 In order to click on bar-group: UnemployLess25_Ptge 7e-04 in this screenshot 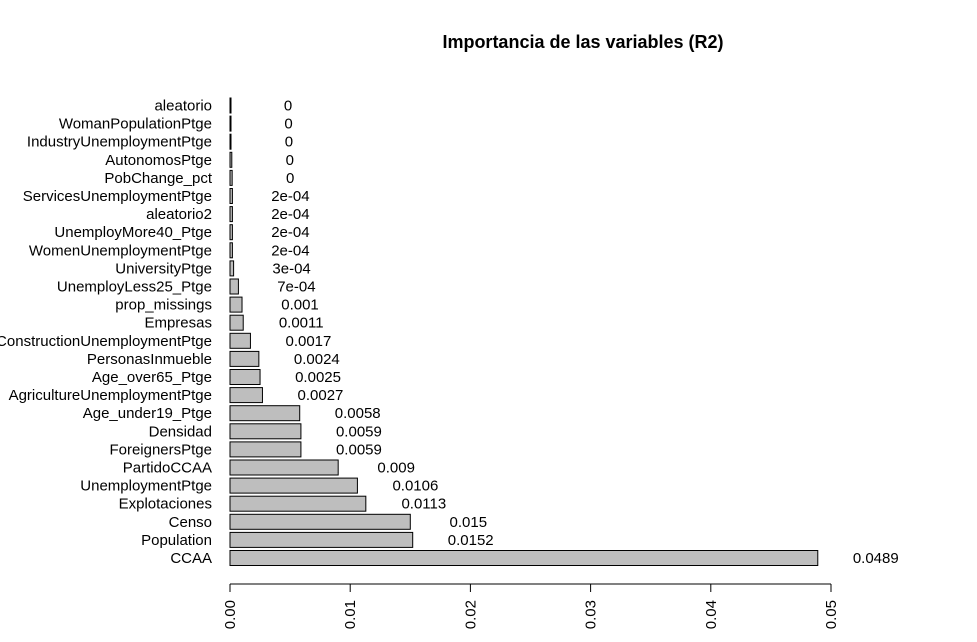, I will do `click(186, 287)`.